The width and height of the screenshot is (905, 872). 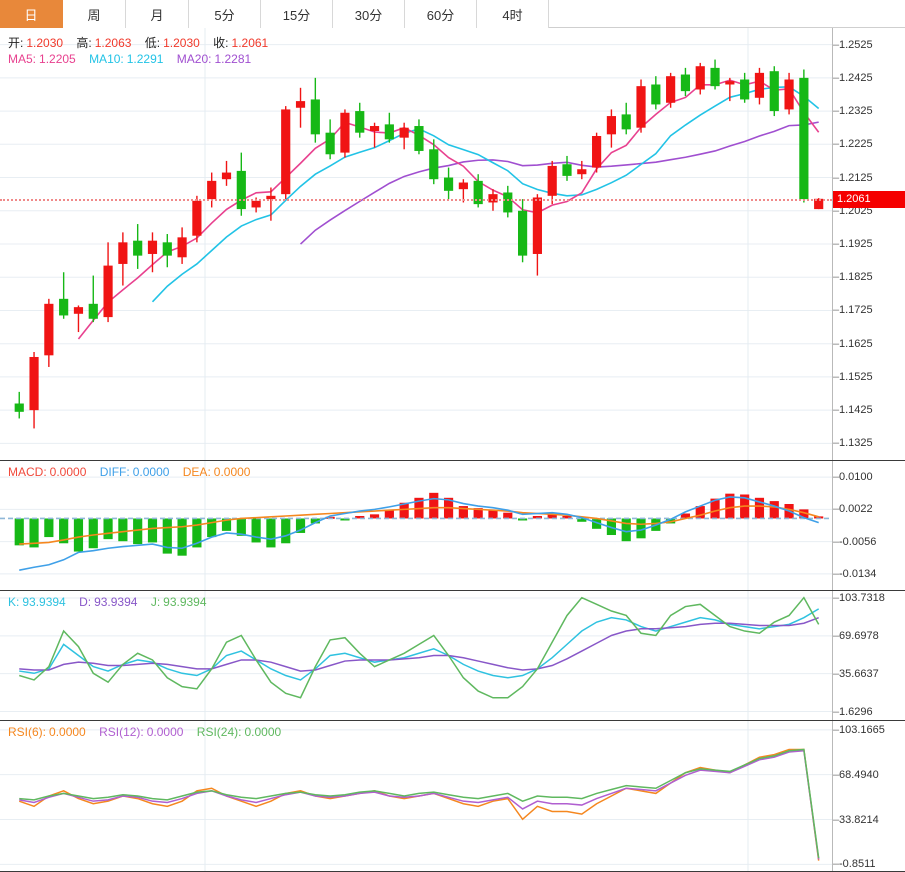 I want to click on price-tick: –1.1525, so click(x=853, y=376).